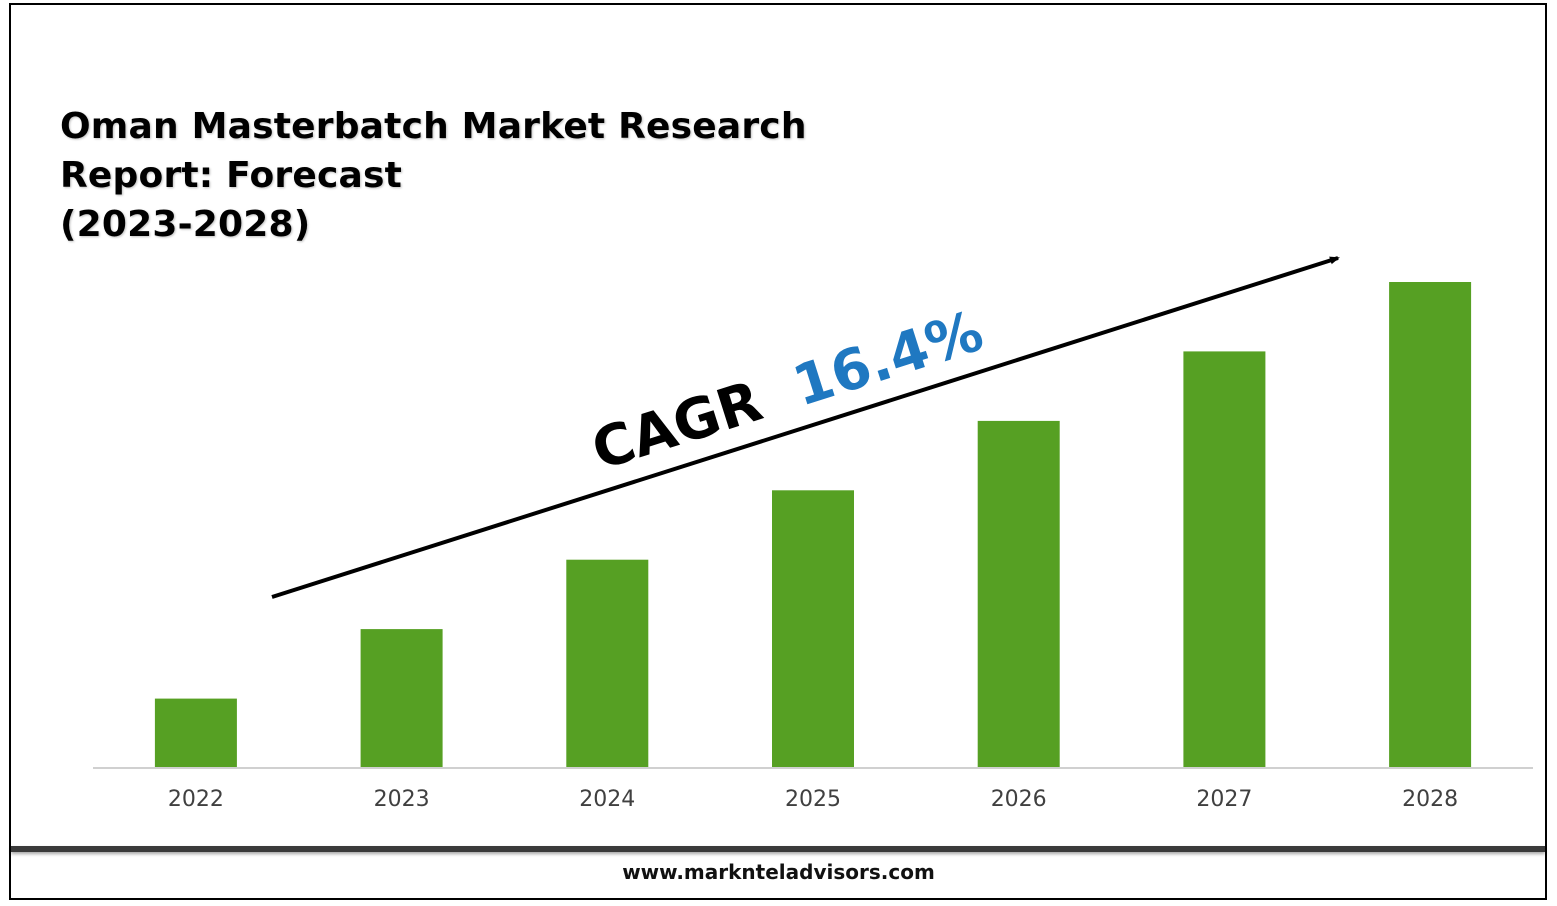  What do you see at coordinates (788, 391) in the screenshot?
I see `cagr-annotation: CAGR 16.4%` at bounding box center [788, 391].